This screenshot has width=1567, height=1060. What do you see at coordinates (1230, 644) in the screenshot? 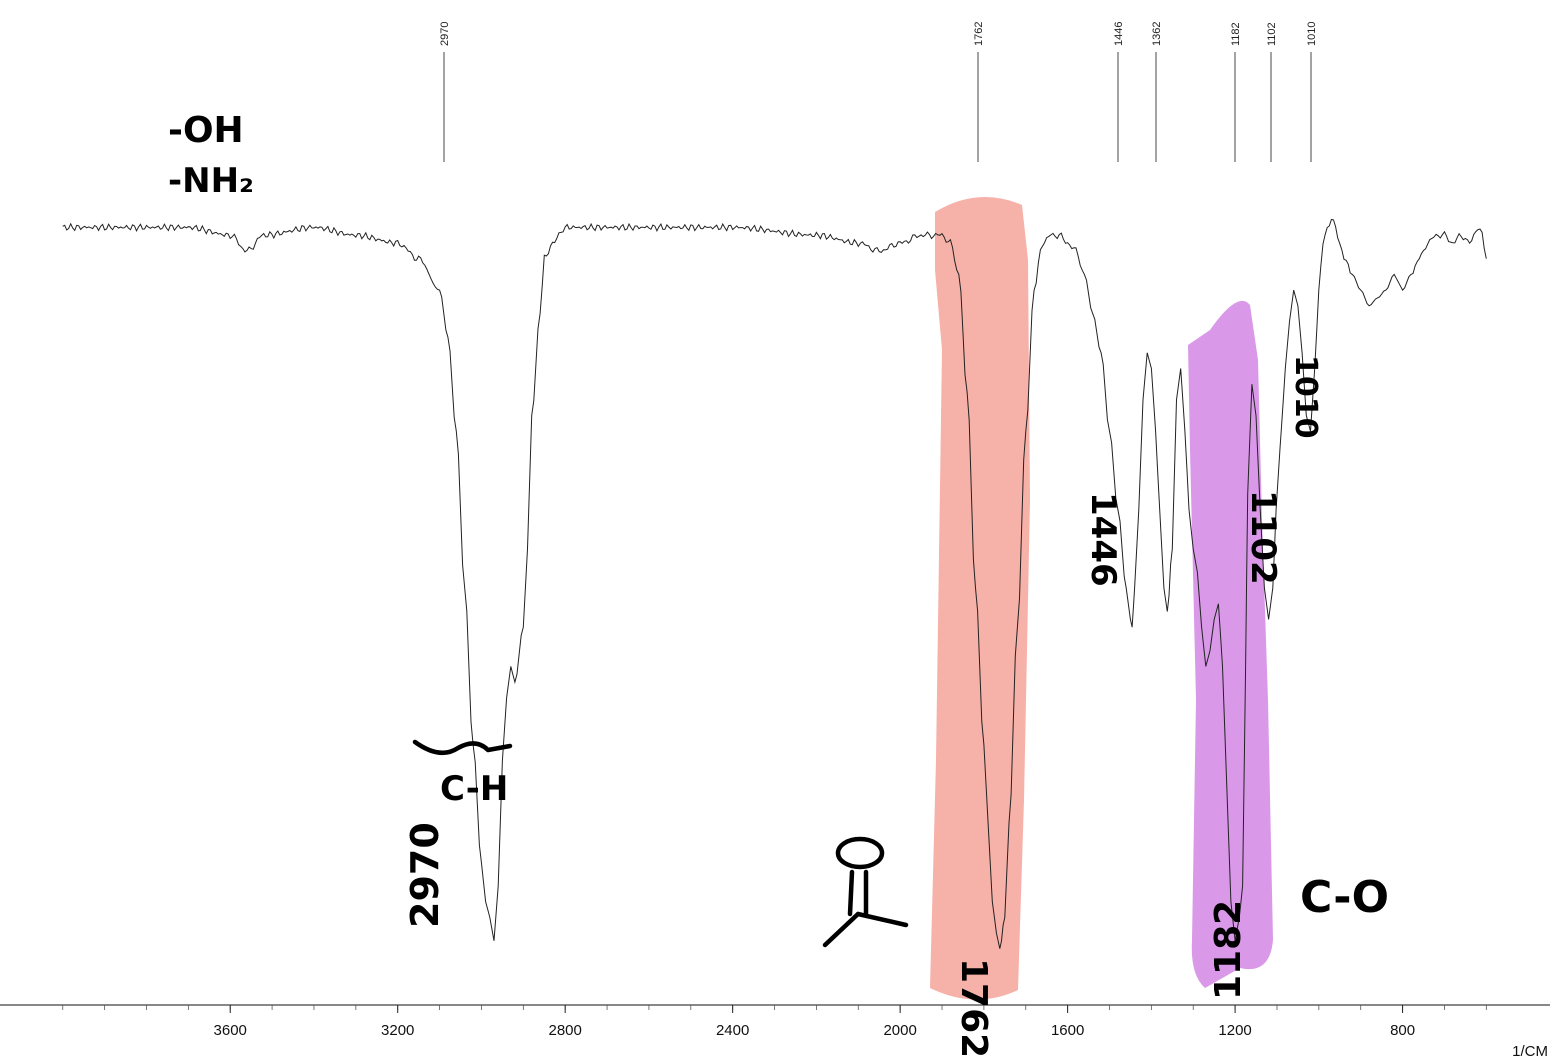
I see `co-stretch-highlight-band` at bounding box center [1230, 644].